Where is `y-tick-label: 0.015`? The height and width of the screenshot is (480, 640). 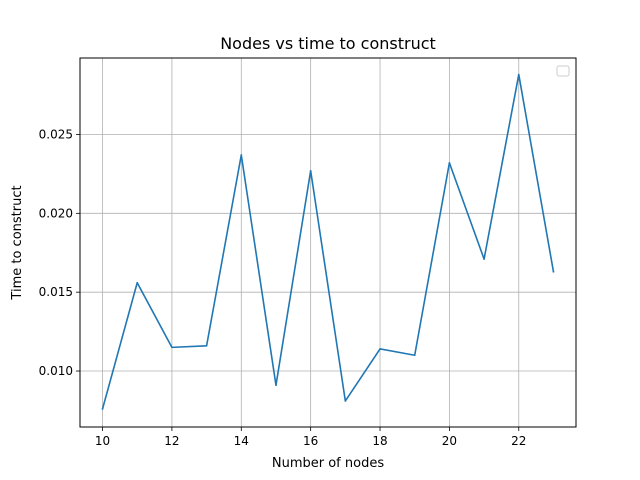
y-tick-label: 0.015 is located at coordinates (56, 292).